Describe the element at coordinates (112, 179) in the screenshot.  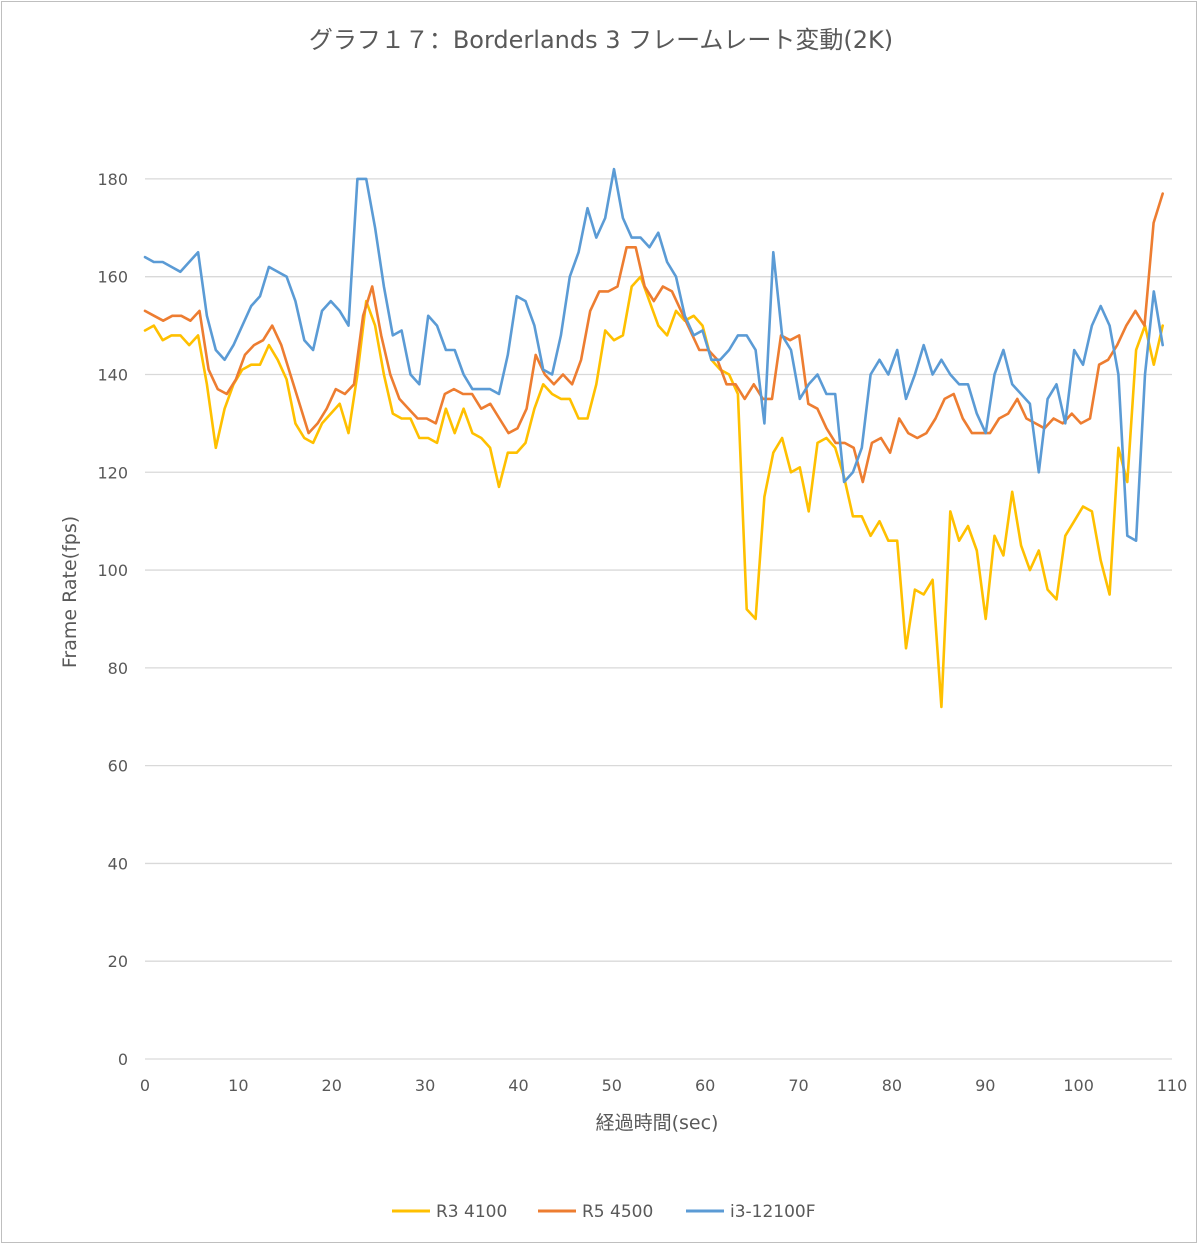
I see `y-tick-label: 180` at that location.